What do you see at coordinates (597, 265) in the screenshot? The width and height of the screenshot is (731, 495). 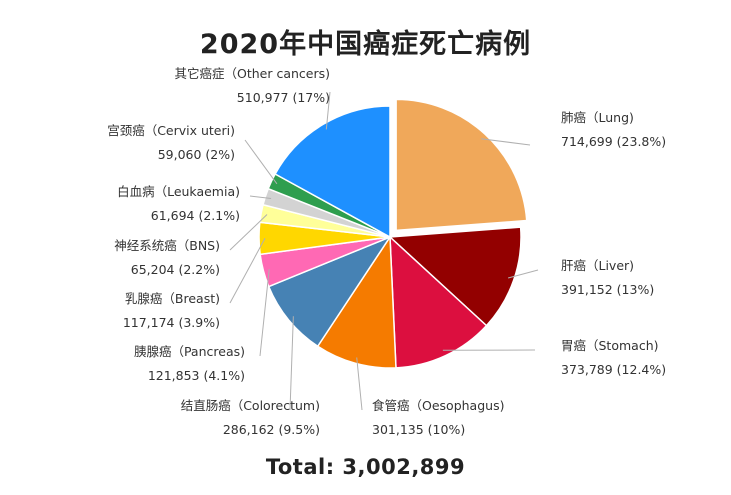 I see `slice-label-2: 肝癌（Liver)` at bounding box center [597, 265].